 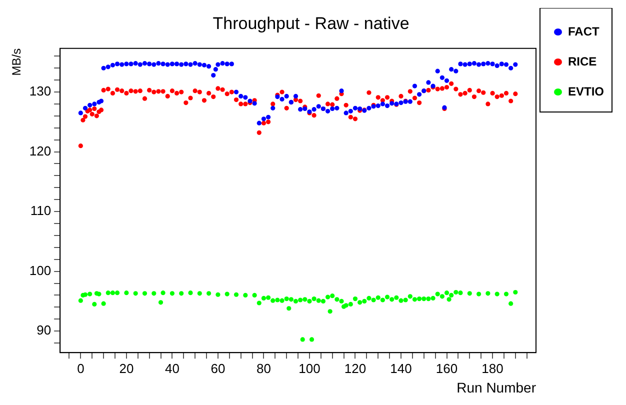 What do you see at coordinates (17, 62) in the screenshot?
I see `y-axis-title: MB/s` at bounding box center [17, 62].